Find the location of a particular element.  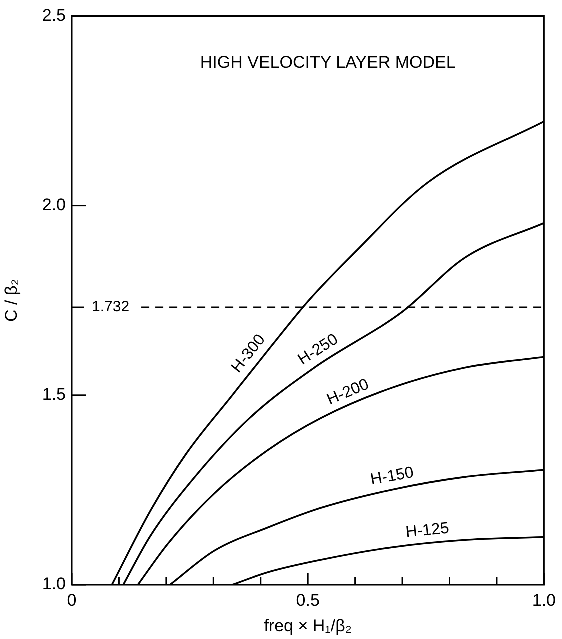

y-tick-label: 2.0 is located at coordinates (54, 204).